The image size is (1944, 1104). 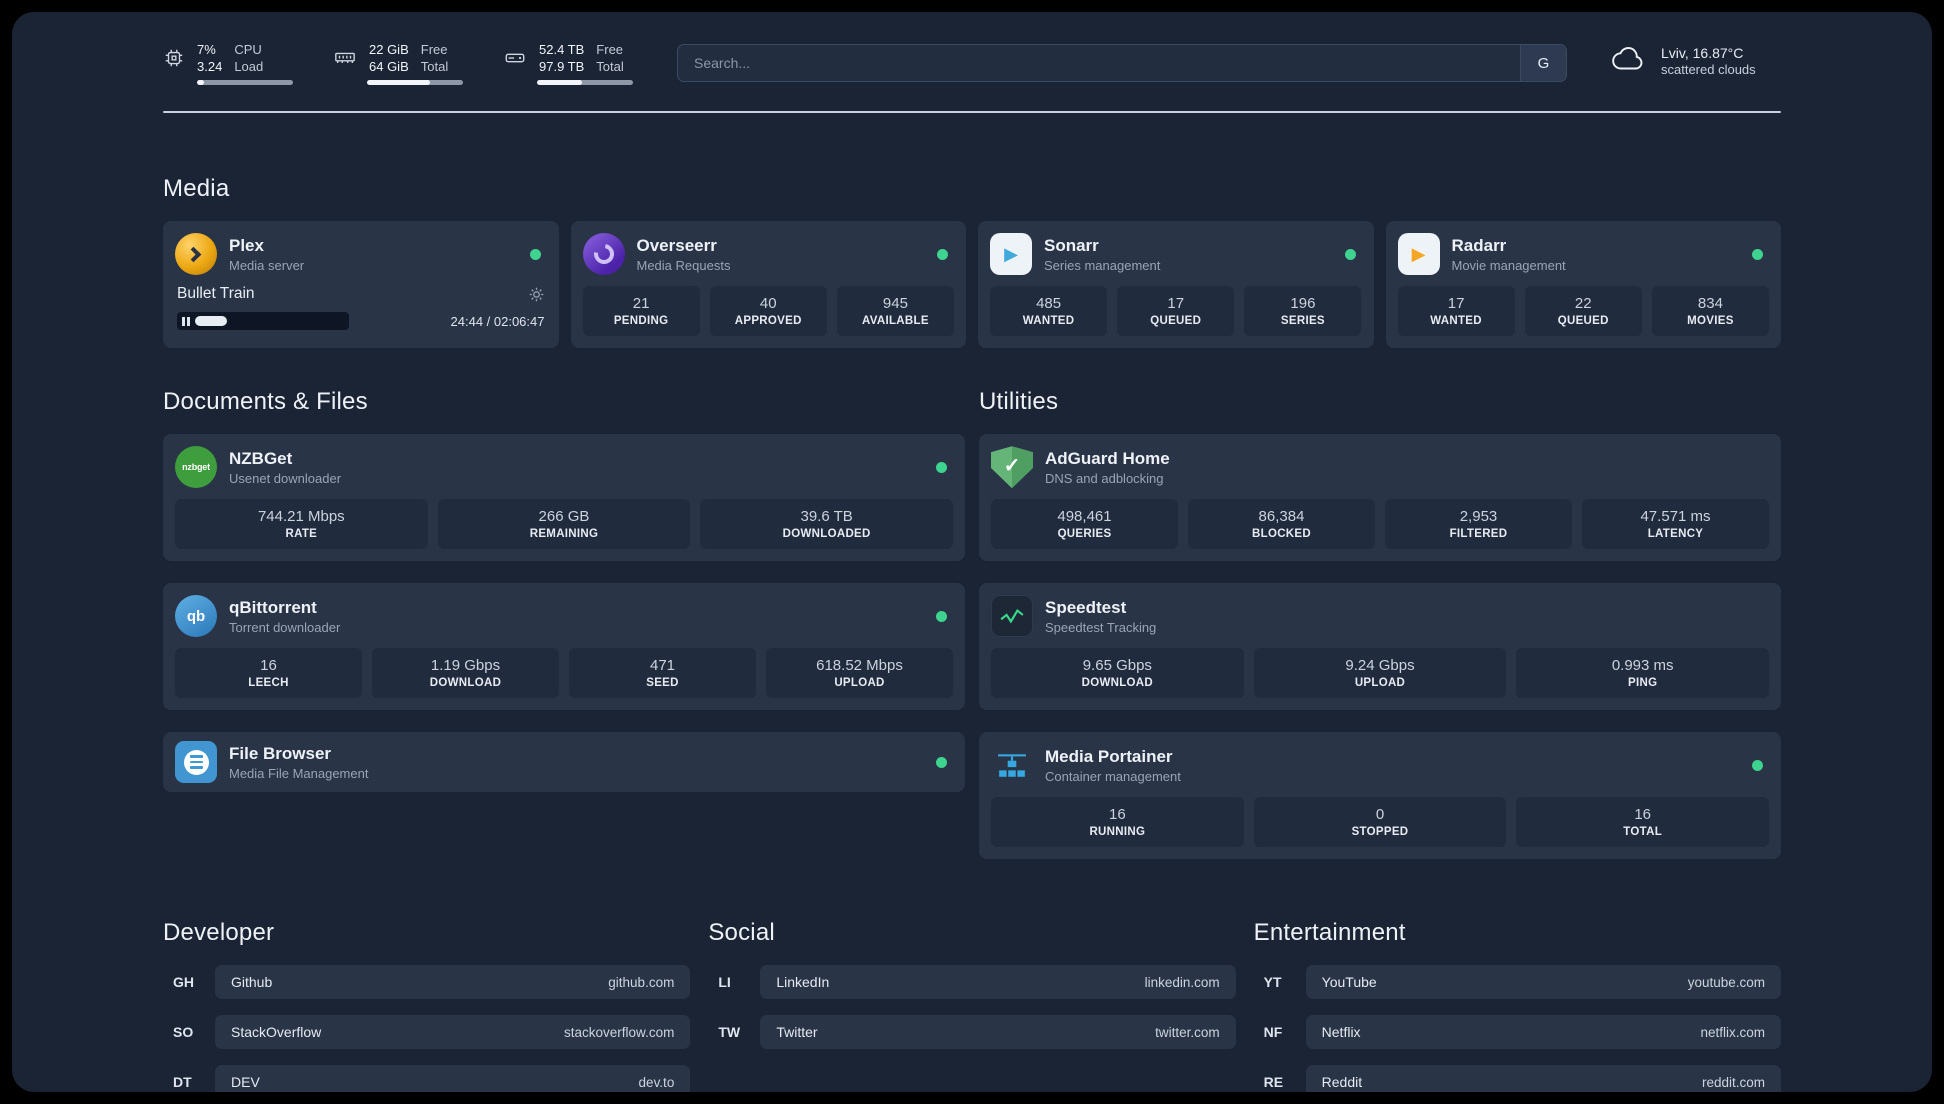 What do you see at coordinates (1478, 534) in the screenshot?
I see `stat-label: FILTERED` at bounding box center [1478, 534].